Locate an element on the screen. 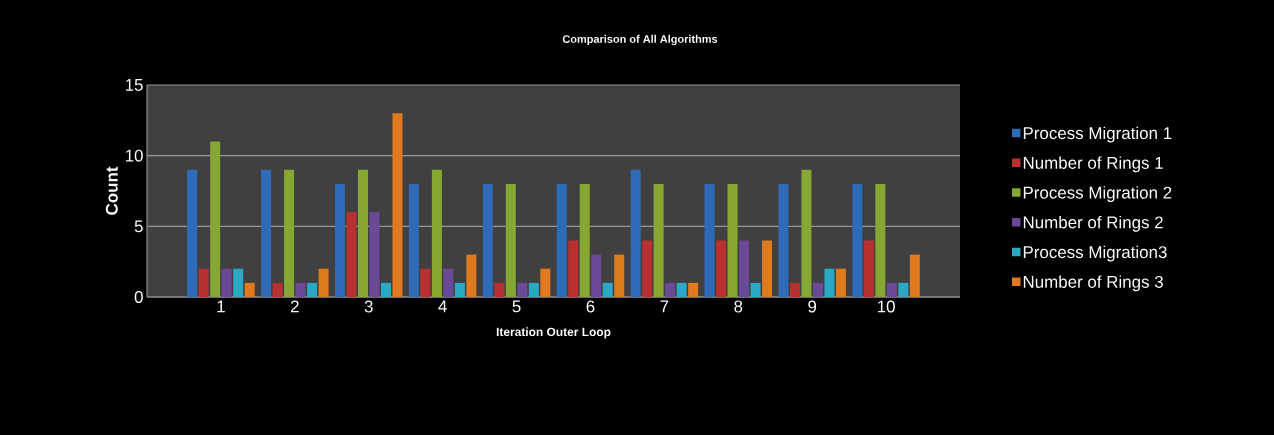 The image size is (1274, 435). legend-label: Number of Rings 3 is located at coordinates (1093, 283).